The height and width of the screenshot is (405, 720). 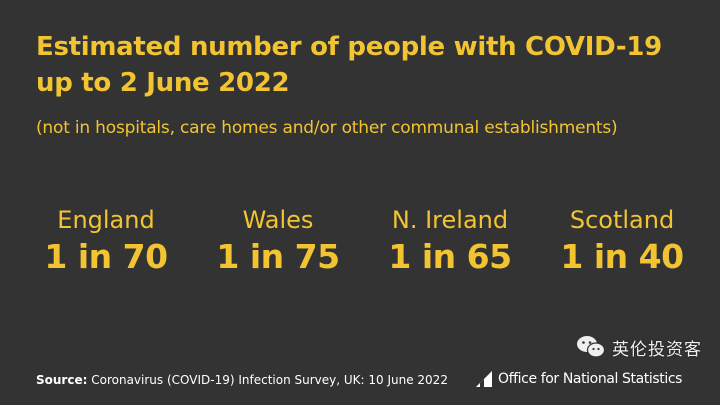 I want to click on wechat-watermark: 英伦投资客, so click(x=639, y=347).